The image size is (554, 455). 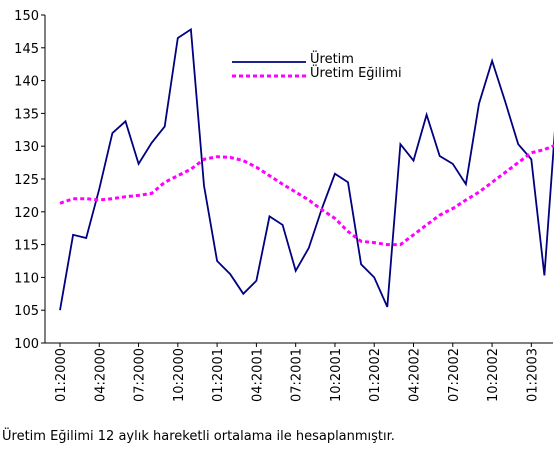 What do you see at coordinates (179, 375) in the screenshot?
I see `x-tick-label: 10:2000` at bounding box center [179, 375].